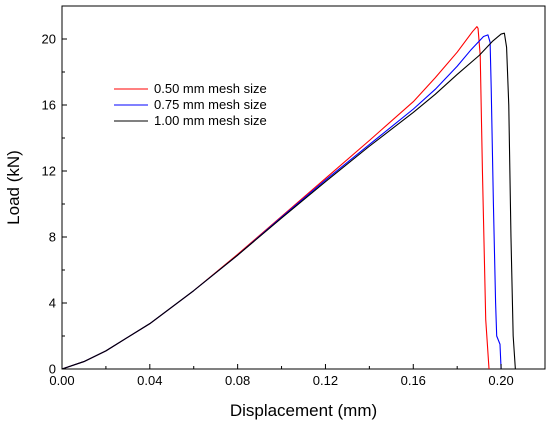  What do you see at coordinates (61, 380) in the screenshot?
I see `x-tick-label: 0.00` at bounding box center [61, 380].